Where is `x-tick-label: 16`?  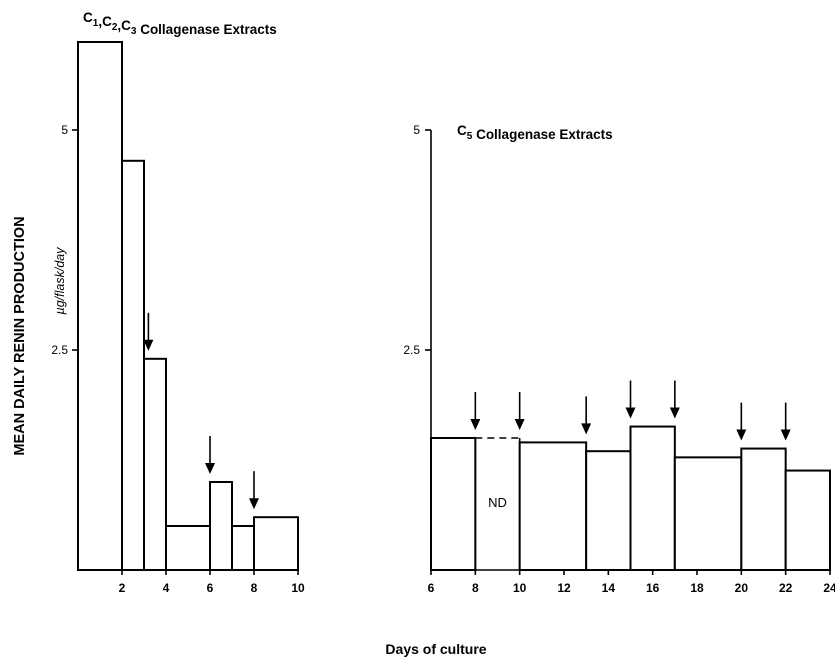 x-tick-label: 16 is located at coordinates (653, 588).